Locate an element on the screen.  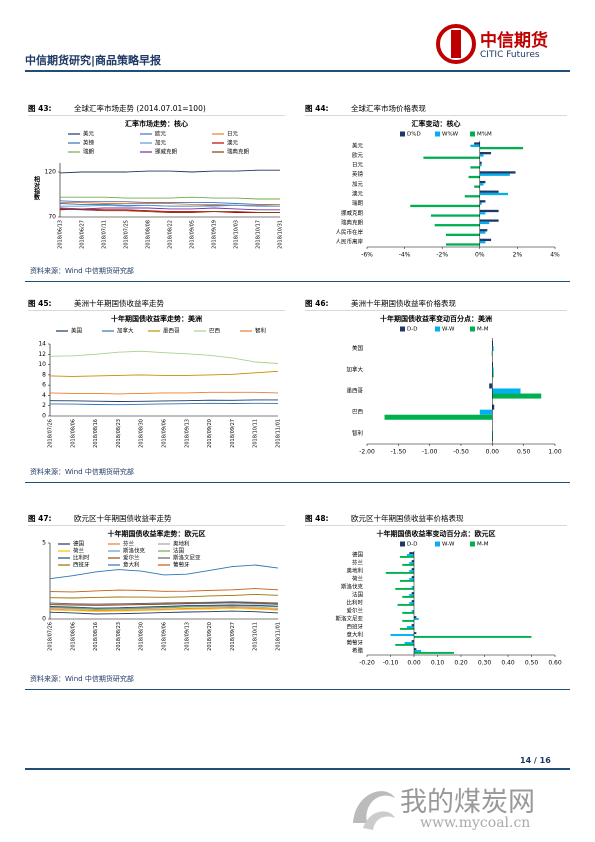
chart-title: 十年期国债收益率变动百分点：欧元区 is located at coordinates (436, 533).